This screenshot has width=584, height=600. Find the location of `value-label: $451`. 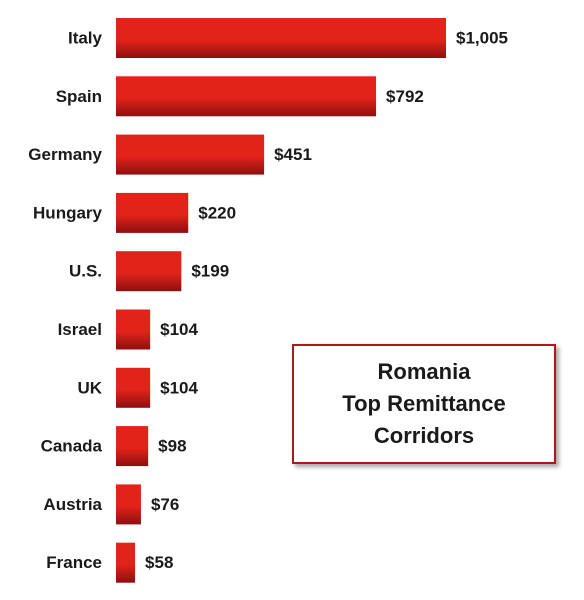

value-label: $451 is located at coordinates (293, 154).